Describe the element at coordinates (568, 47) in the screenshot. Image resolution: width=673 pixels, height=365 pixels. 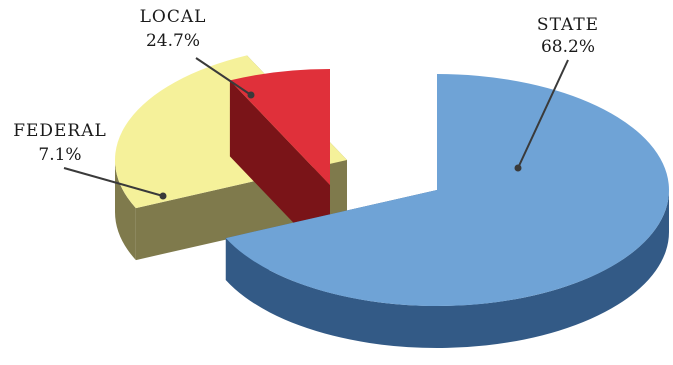
I see `label-state-value: 68.2%` at that location.